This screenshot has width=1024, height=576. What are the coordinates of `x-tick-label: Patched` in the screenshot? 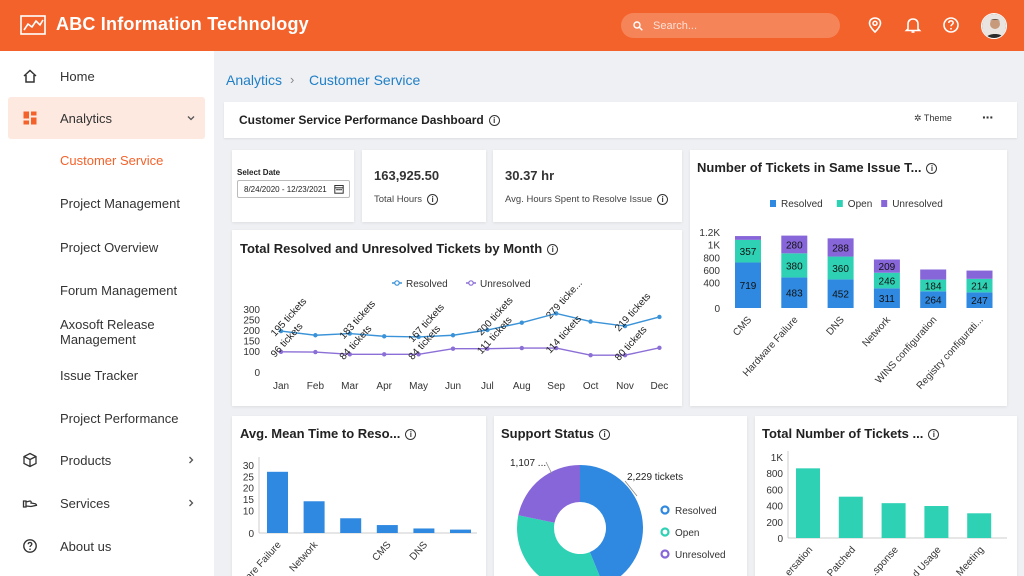 It's located at (841, 560).